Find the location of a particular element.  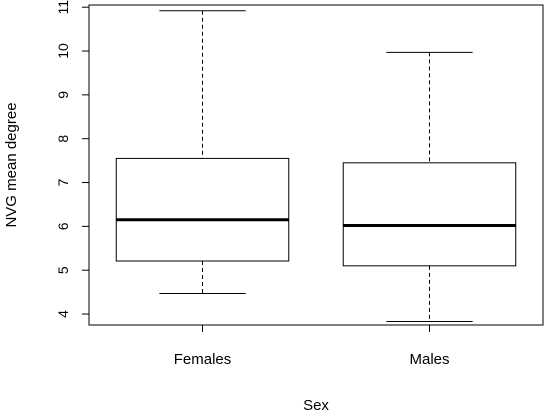

y-tick-label: 4 is located at coordinates (63, 314).